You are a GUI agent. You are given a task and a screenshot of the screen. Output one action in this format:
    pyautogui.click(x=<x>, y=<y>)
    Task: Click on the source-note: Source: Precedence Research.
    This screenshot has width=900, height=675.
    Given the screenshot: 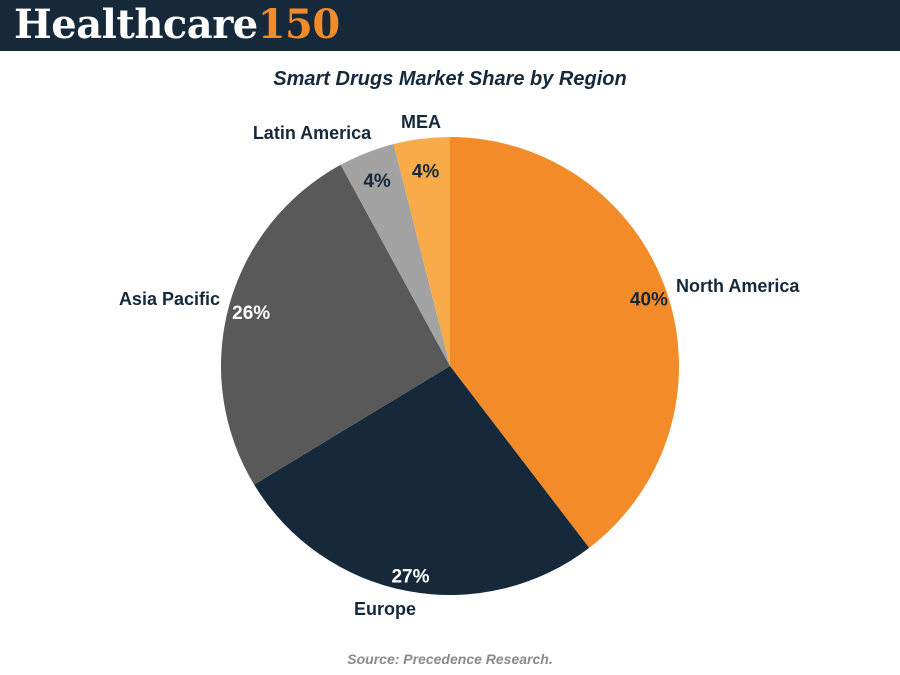 What is the action you would take?
    pyautogui.click(x=450, y=659)
    